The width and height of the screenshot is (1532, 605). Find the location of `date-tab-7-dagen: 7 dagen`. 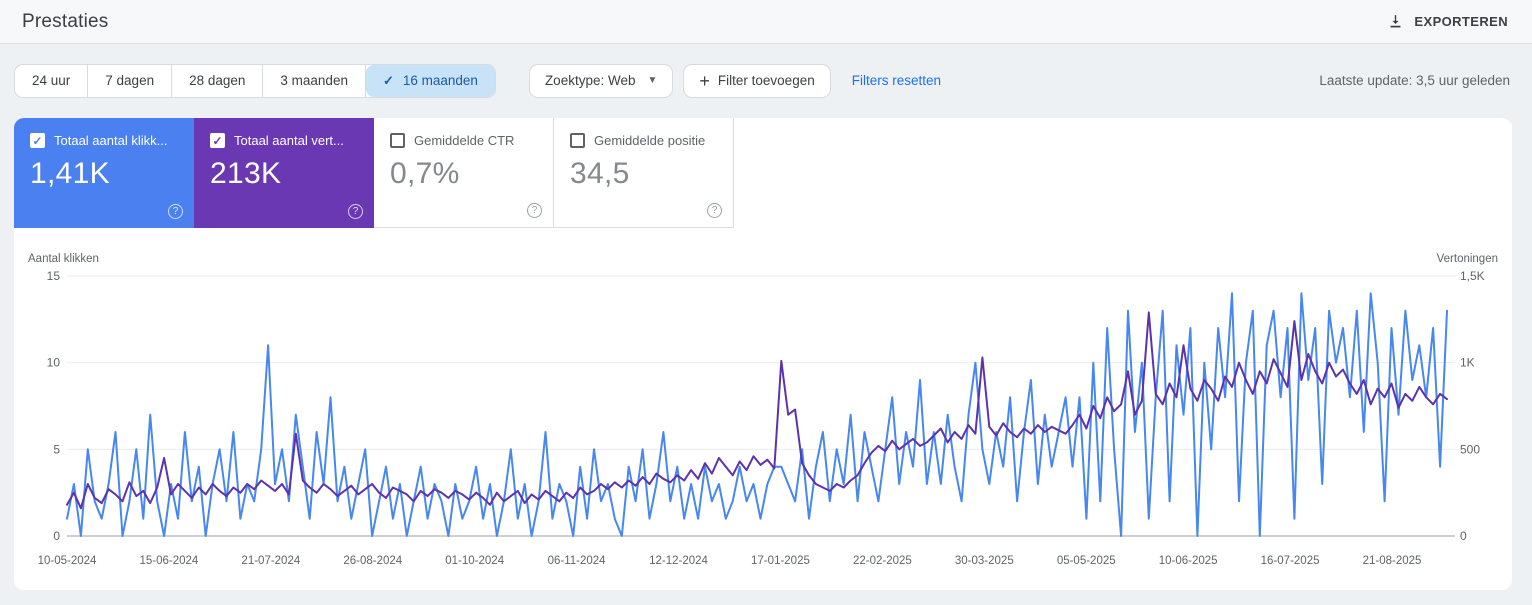

date-tab-7-dagen: 7 dagen is located at coordinates (130, 80).